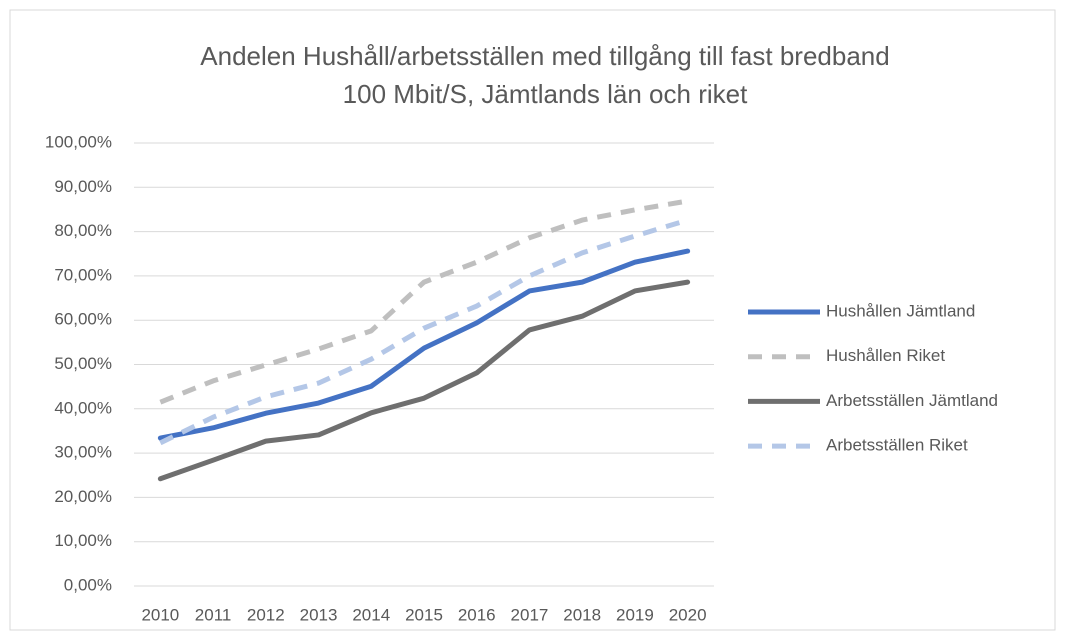 Image resolution: width=1065 pixels, height=639 pixels. What do you see at coordinates (83, 230) in the screenshot?
I see `y-tick-label: 80,00%` at bounding box center [83, 230].